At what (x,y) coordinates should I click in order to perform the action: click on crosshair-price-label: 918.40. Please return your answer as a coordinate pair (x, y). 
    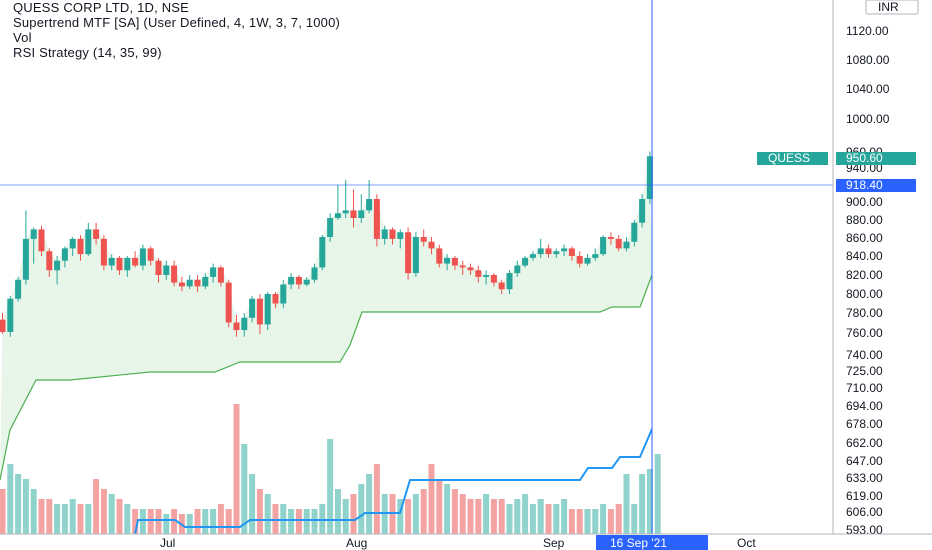
    Looking at the image, I should click on (864, 185).